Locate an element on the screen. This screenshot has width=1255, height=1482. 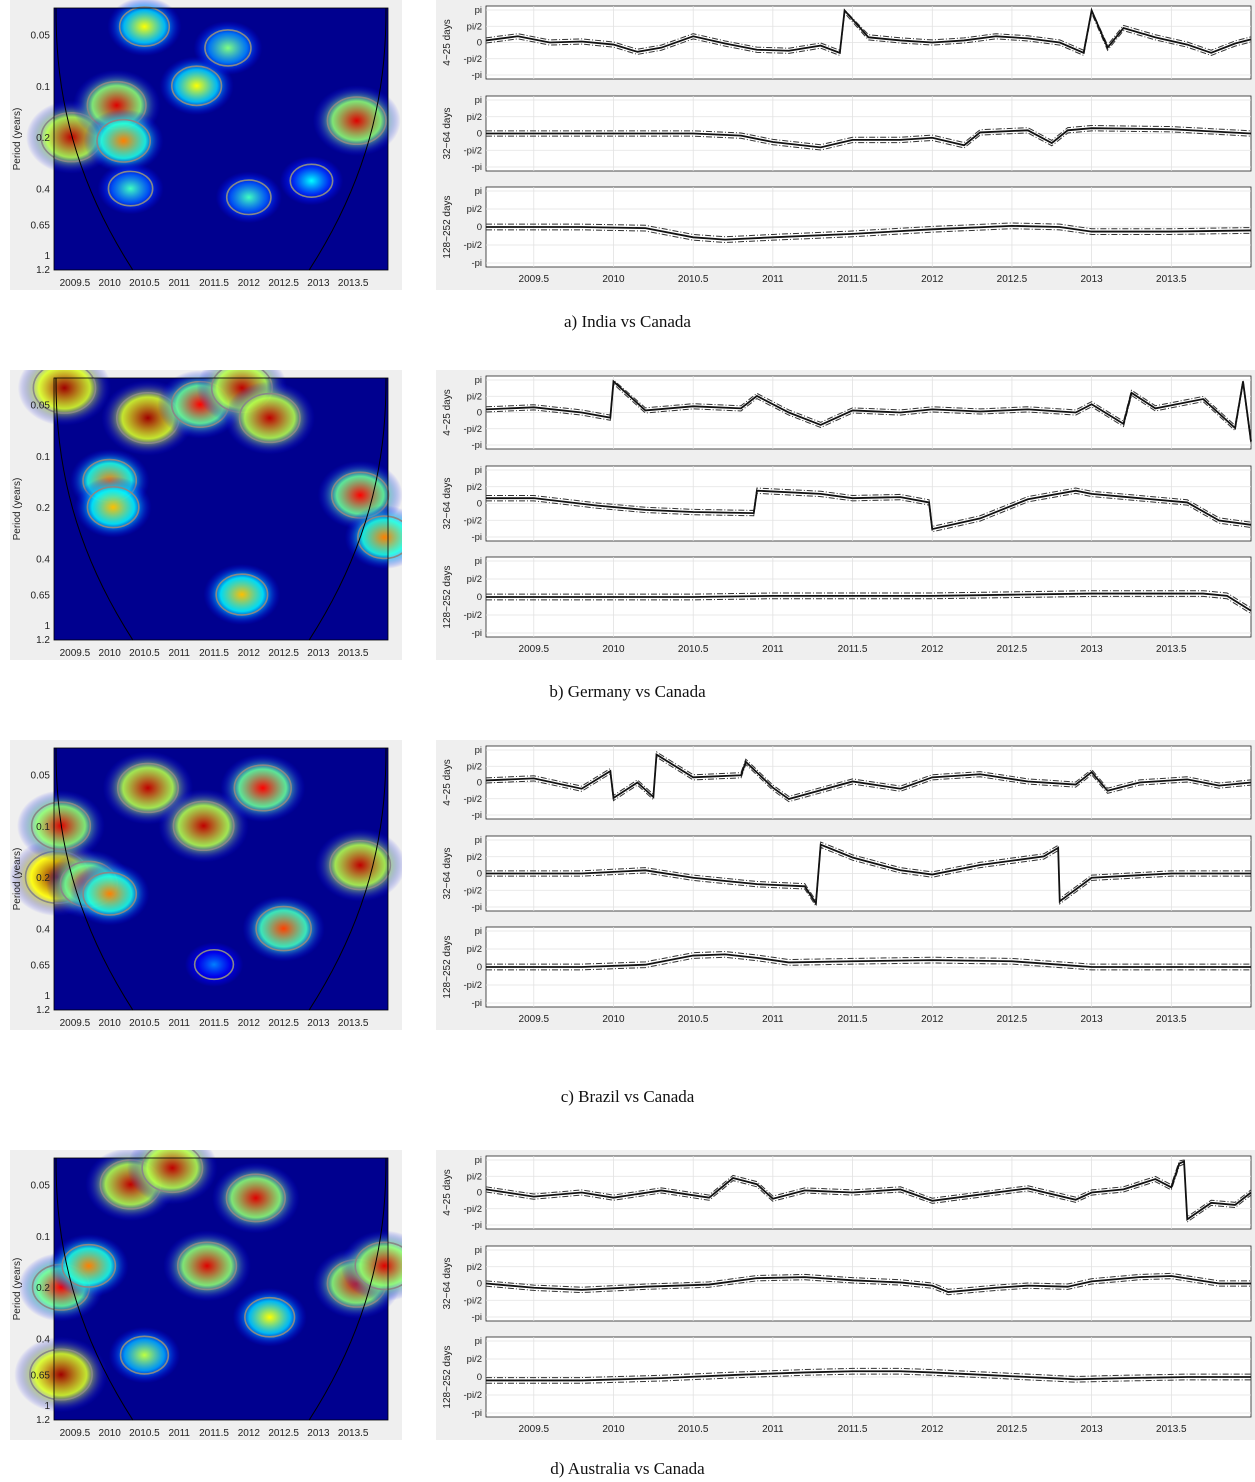
heatmap-cells is located at coordinates (213, 112).